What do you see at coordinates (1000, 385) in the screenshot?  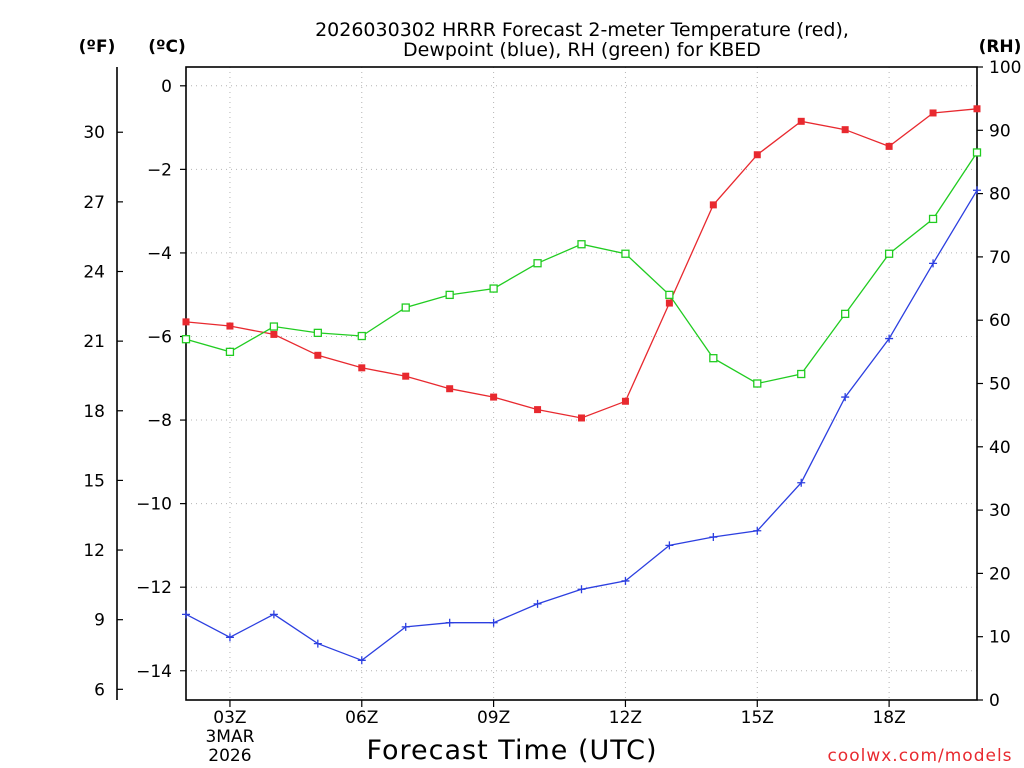 I see `rh-tick-label: 50` at bounding box center [1000, 385].